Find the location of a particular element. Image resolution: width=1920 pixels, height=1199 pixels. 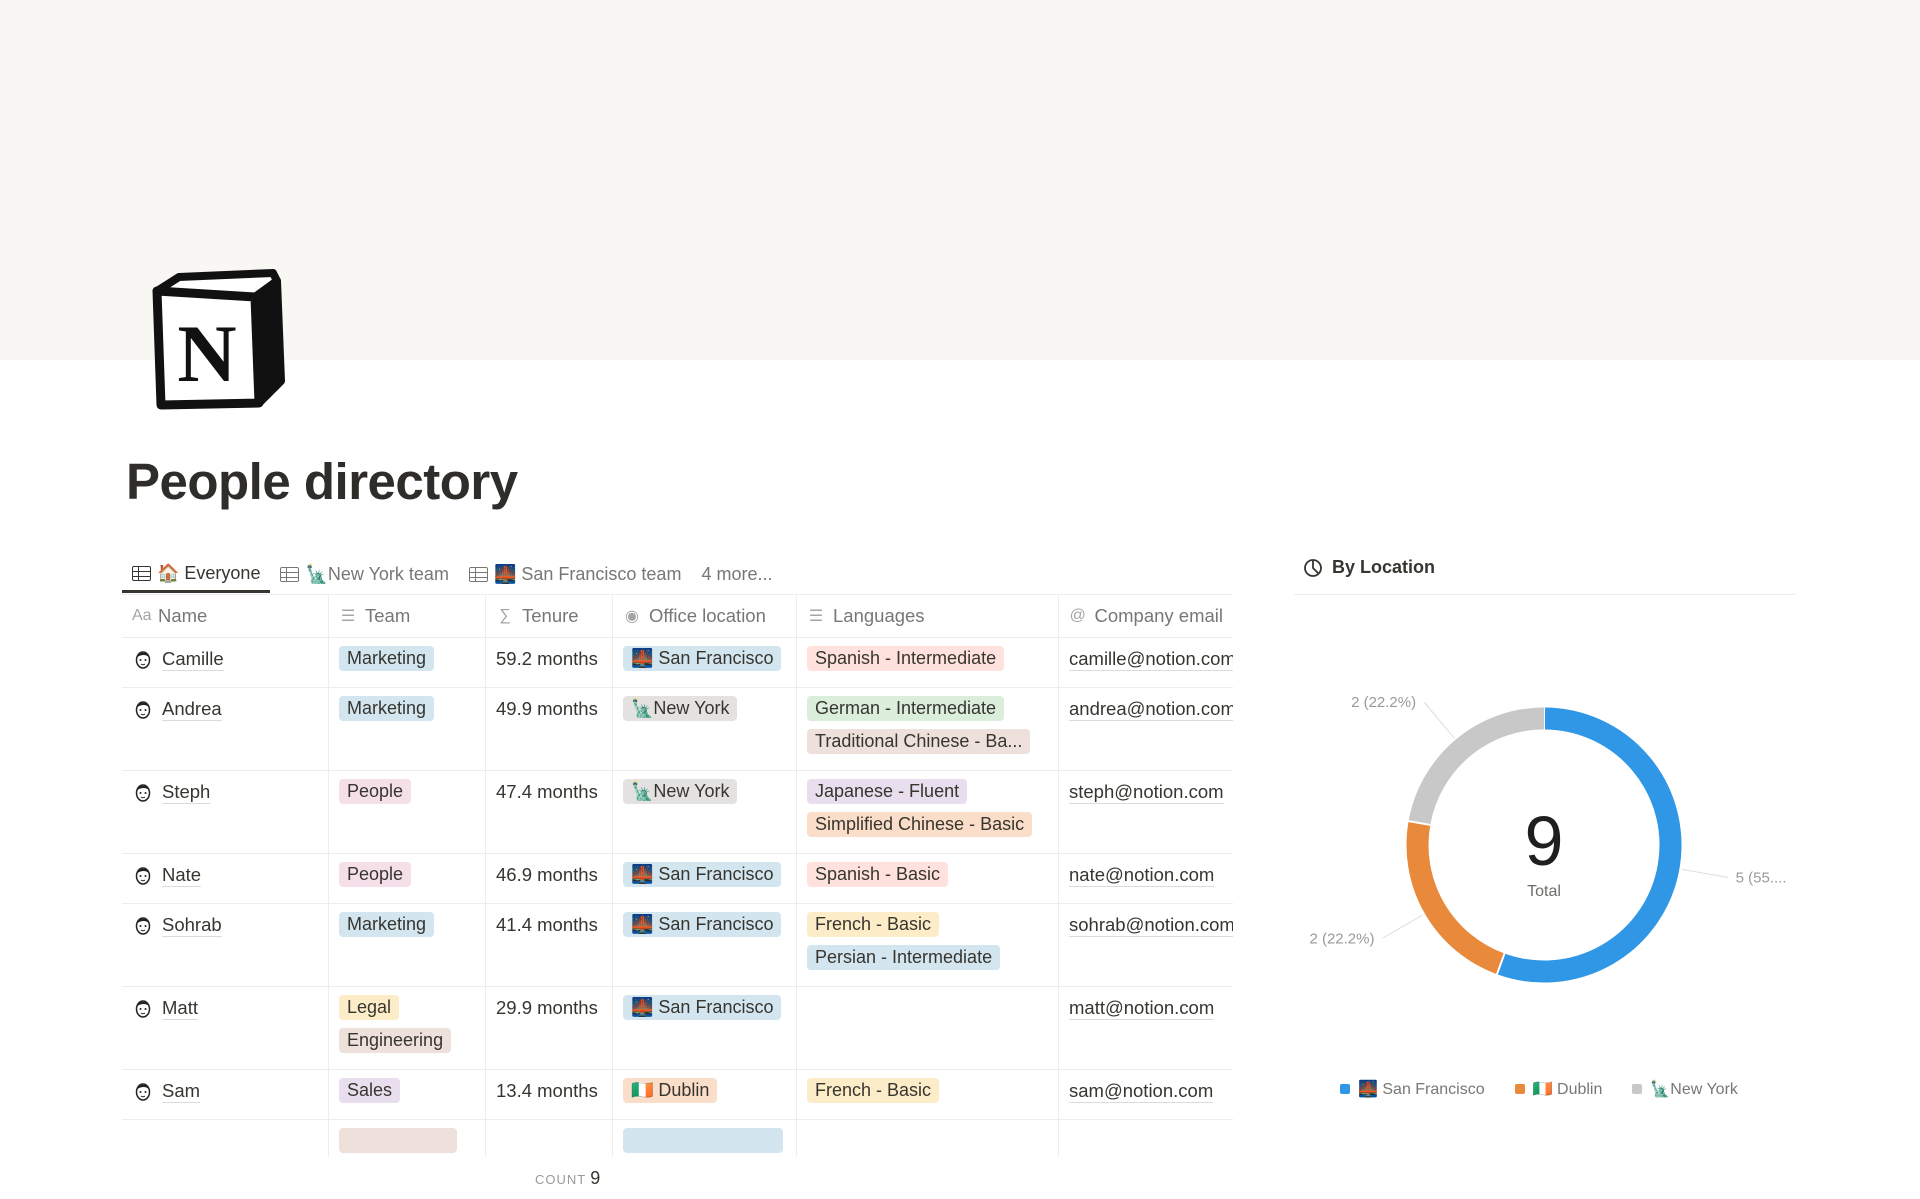

tag: German - Intermediate is located at coordinates (906, 708).